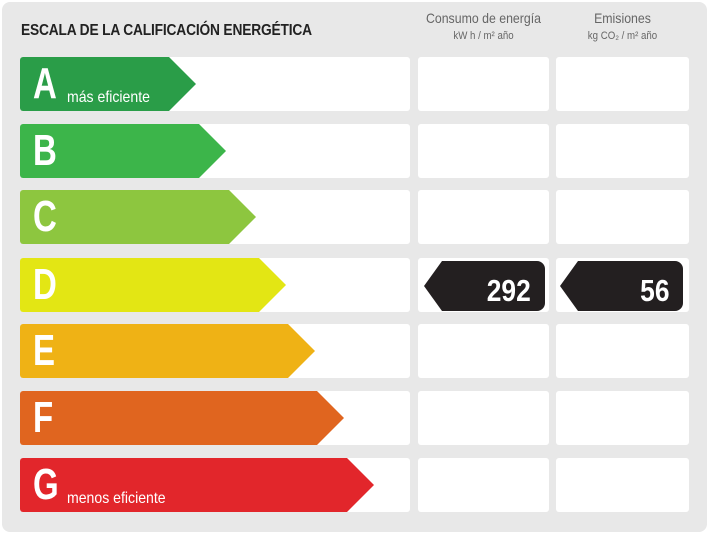  Describe the element at coordinates (622, 217) in the screenshot. I see `emissions-cell-c` at that location.